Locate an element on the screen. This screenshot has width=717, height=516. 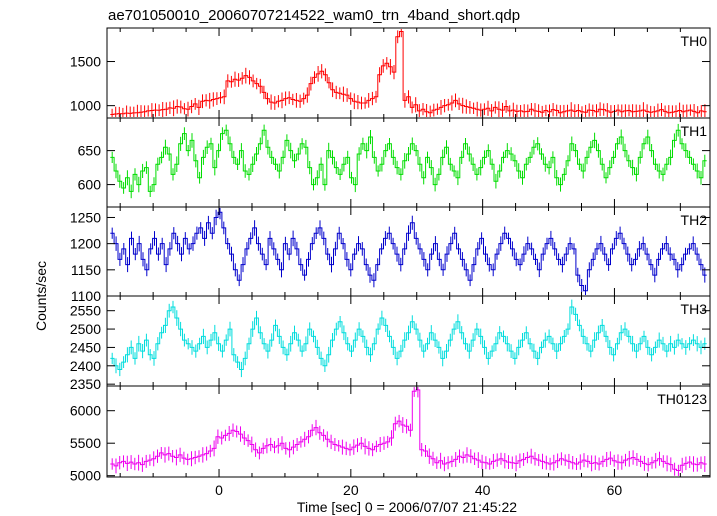
y-tick-label: 1200 is located at coordinates (85, 244).